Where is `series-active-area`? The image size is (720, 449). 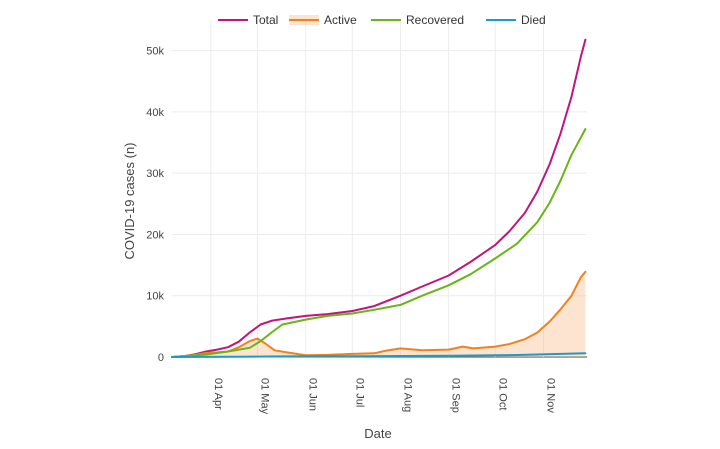 series-active-area is located at coordinates (379, 314).